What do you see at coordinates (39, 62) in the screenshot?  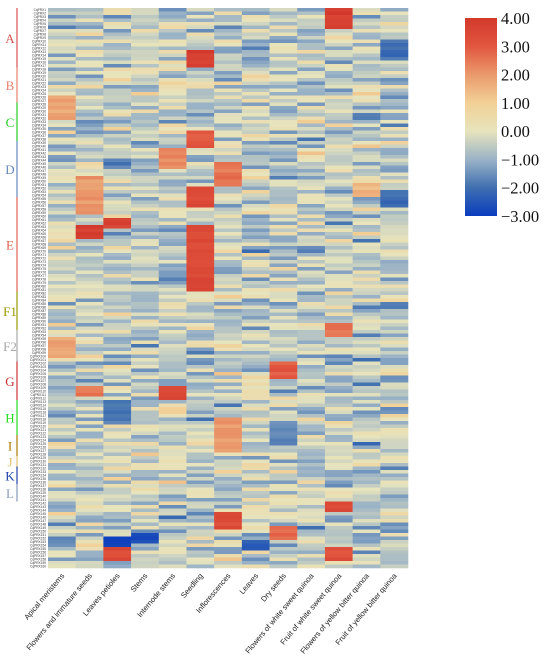 I see `row-label: CqPRX16` at bounding box center [39, 62].